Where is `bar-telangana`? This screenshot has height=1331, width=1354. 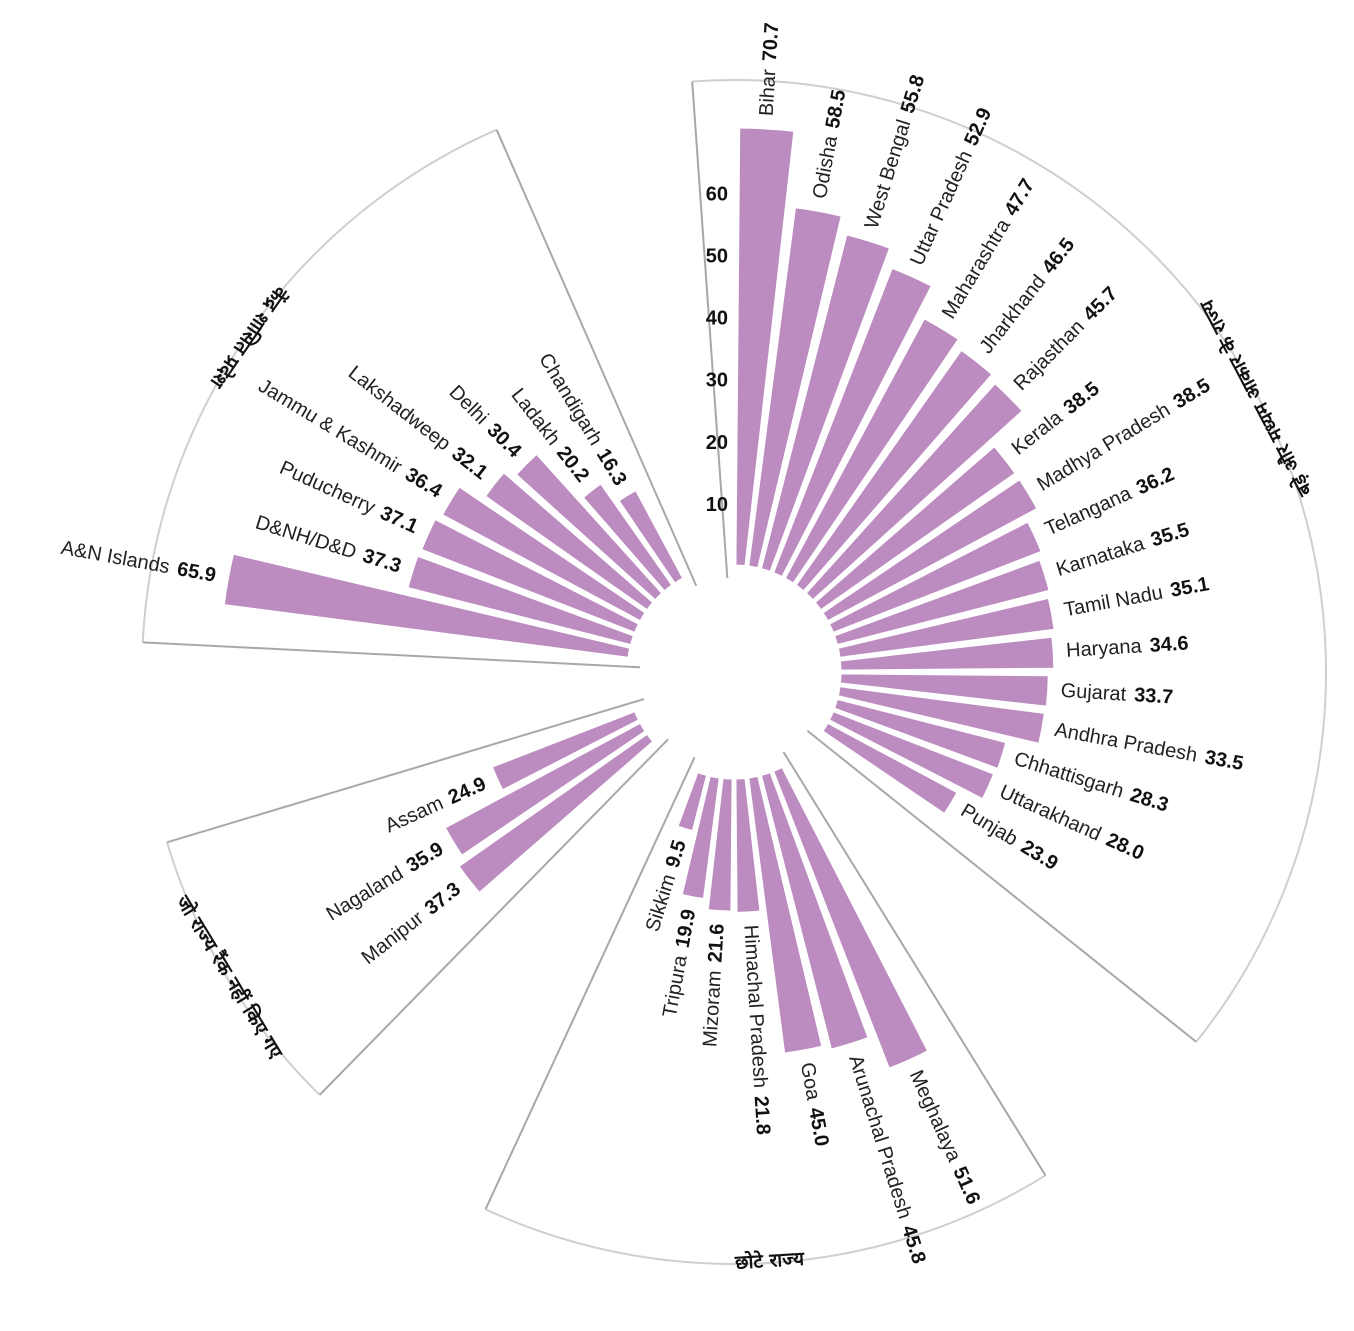 bar-telangana is located at coordinates (935, 577).